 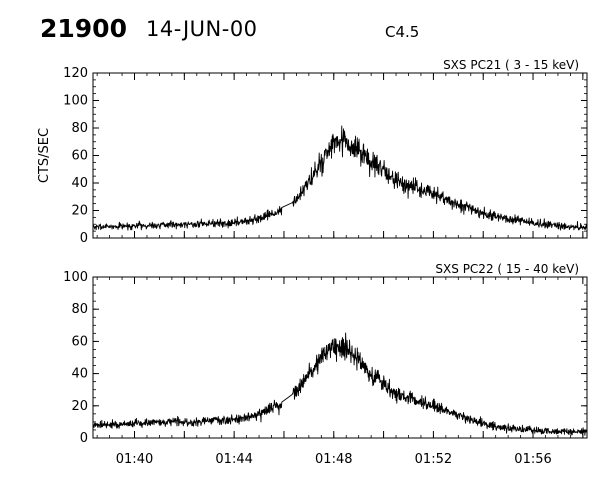 I want to click on x-tick-label: 01:40, so click(x=134, y=459).